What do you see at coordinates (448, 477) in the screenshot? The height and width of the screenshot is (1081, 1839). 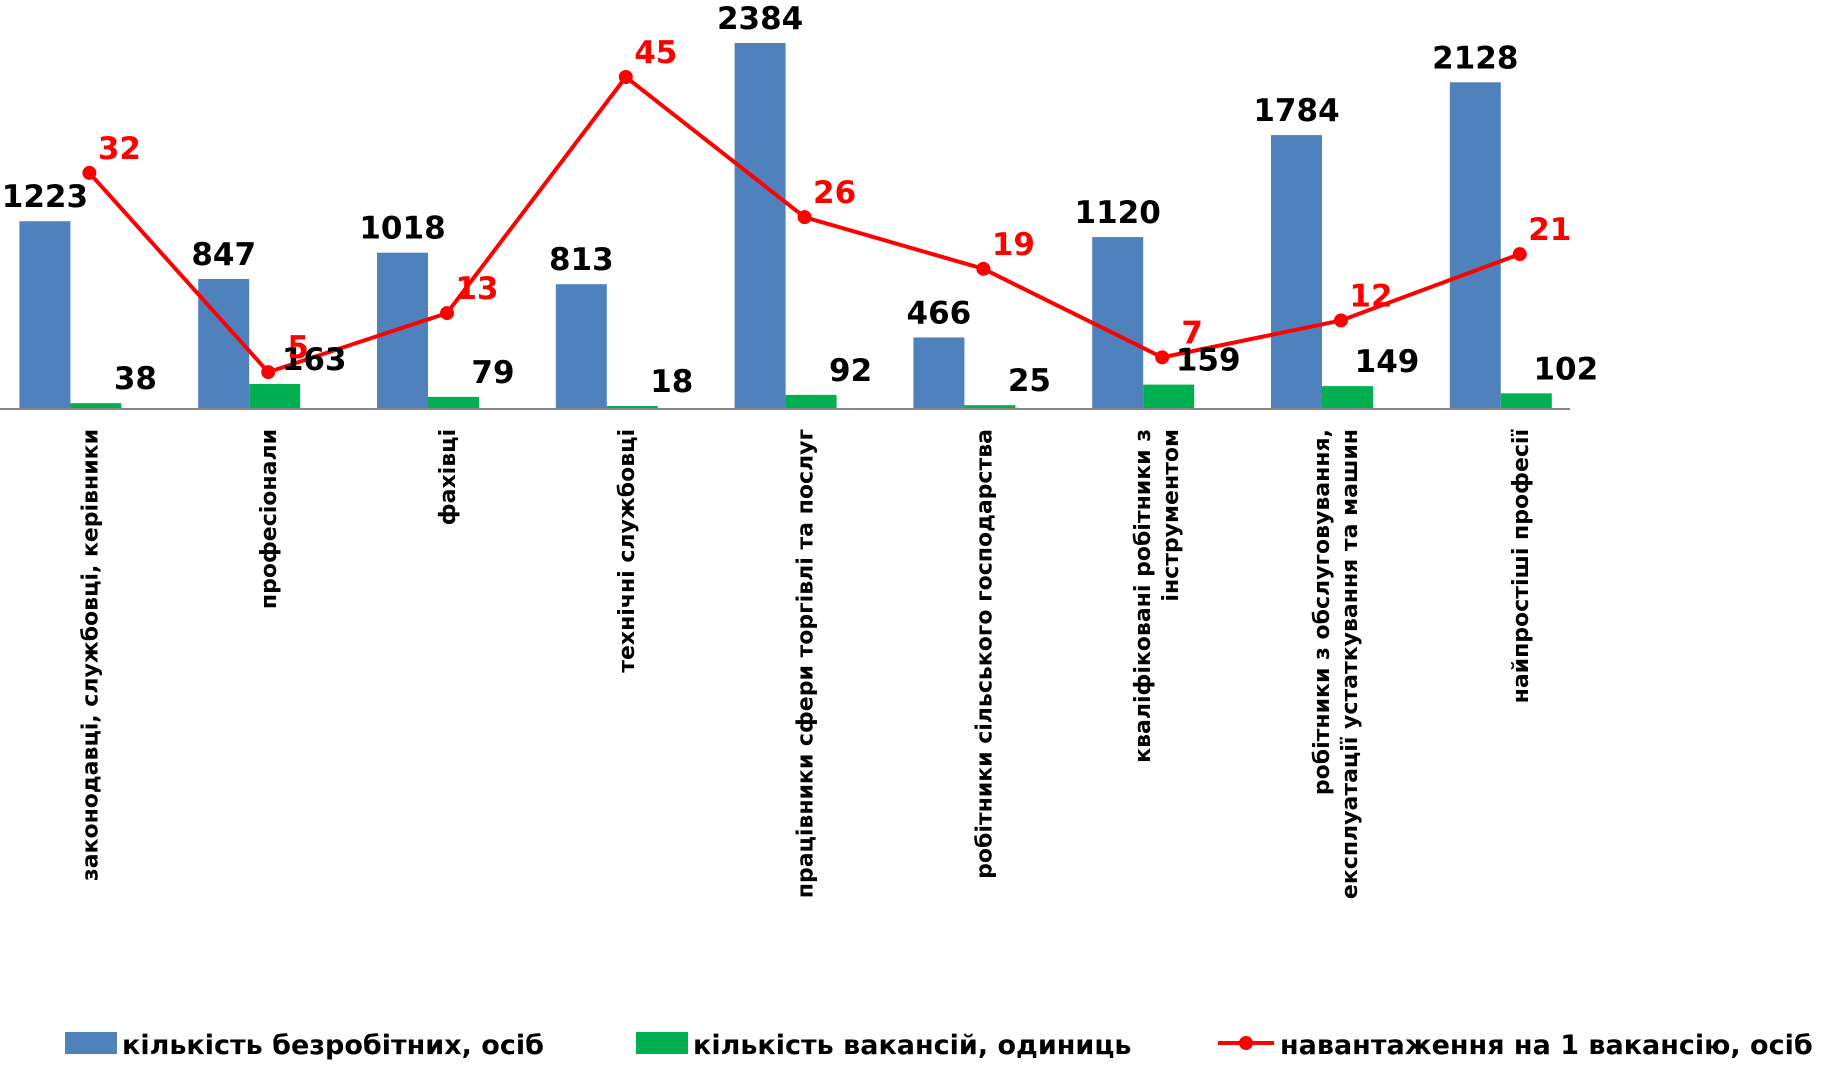 I see `category-label-2: фахівці` at bounding box center [448, 477].